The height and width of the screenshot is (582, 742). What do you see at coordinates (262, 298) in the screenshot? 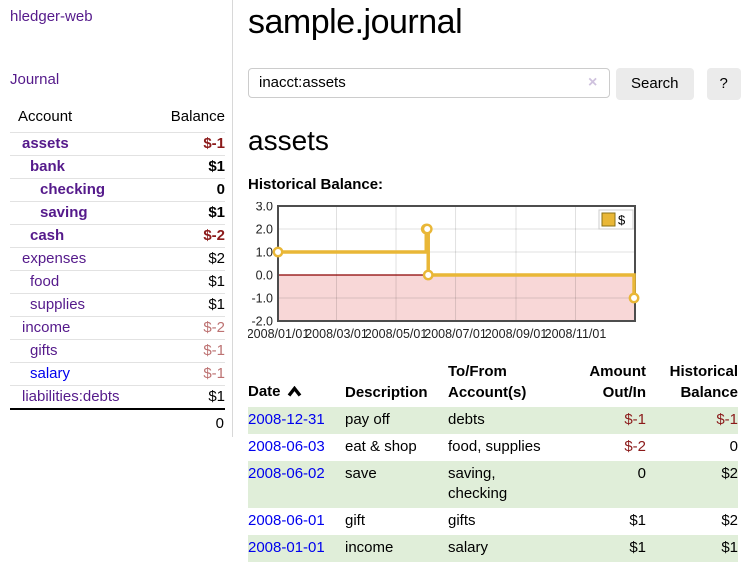
I see `y-axis-tick-label: -1.0` at bounding box center [262, 298].